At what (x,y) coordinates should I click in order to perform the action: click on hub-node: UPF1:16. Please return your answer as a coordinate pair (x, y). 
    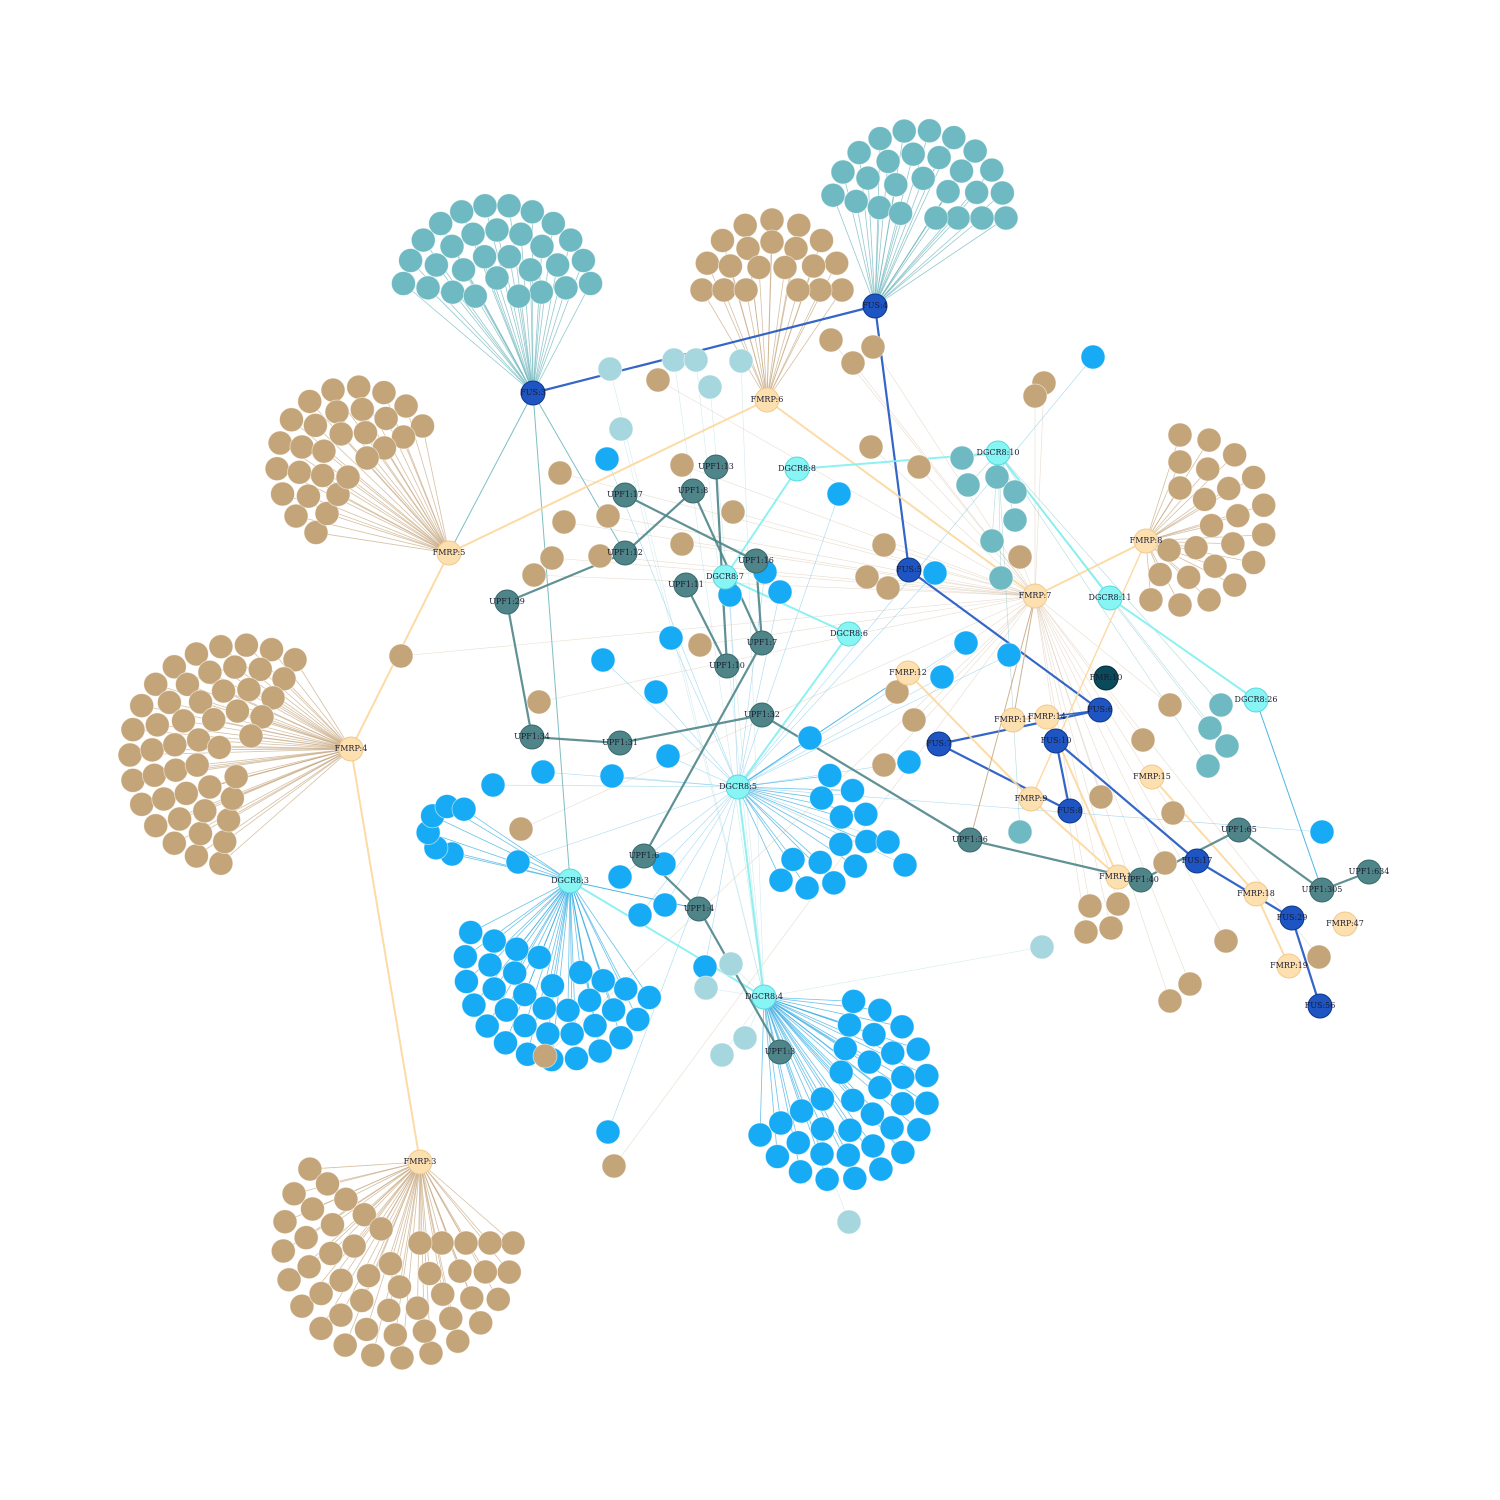
    Looking at the image, I should click on (756, 561).